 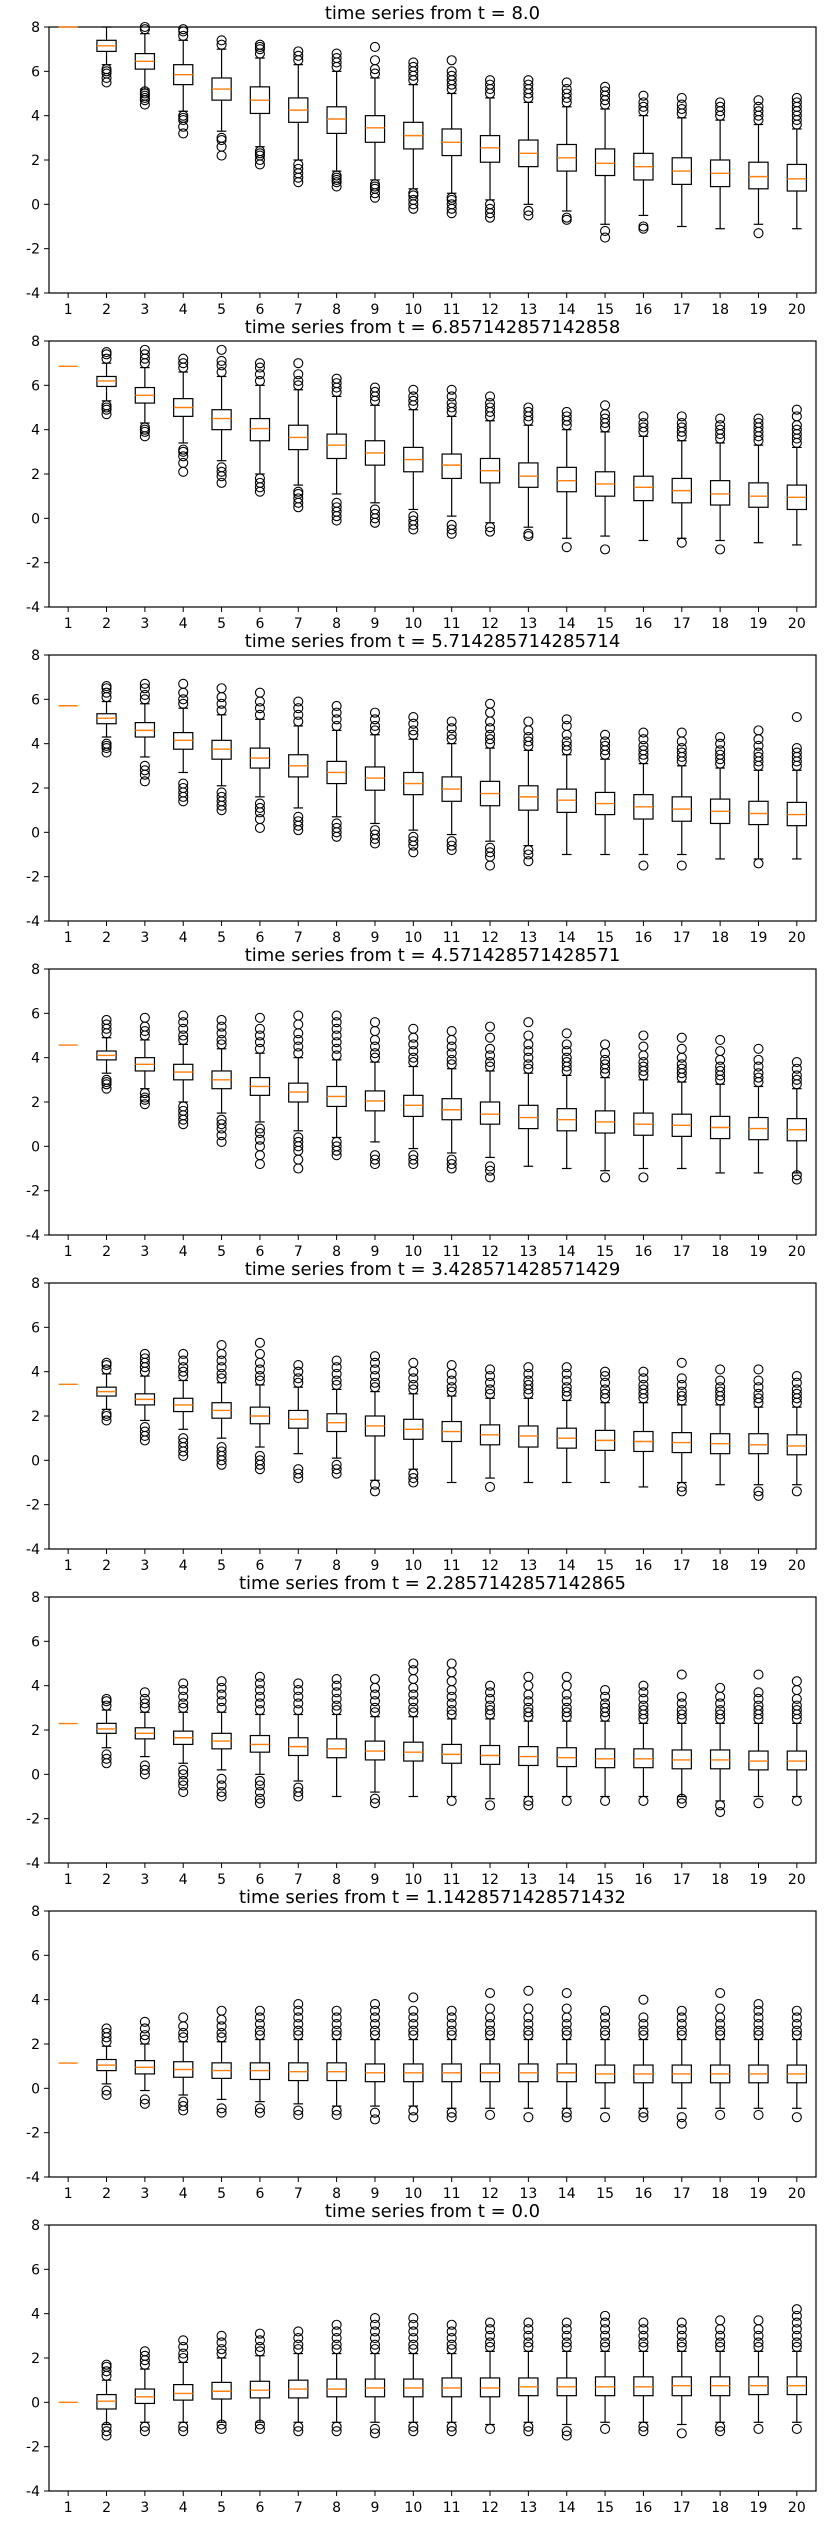 What do you see at coordinates (720, 938) in the screenshot?
I see `x-tick-label: 18` at bounding box center [720, 938].